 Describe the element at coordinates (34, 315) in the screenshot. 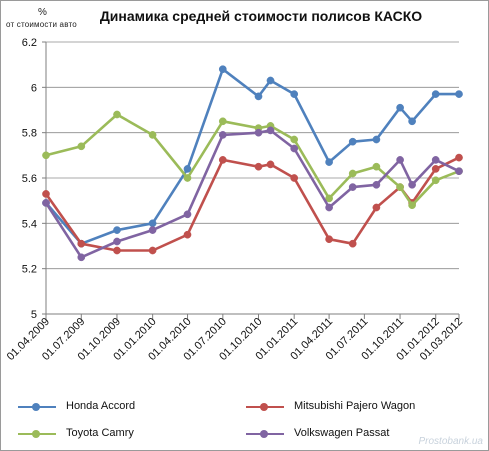

I see `y-tick-label: 5` at that location.